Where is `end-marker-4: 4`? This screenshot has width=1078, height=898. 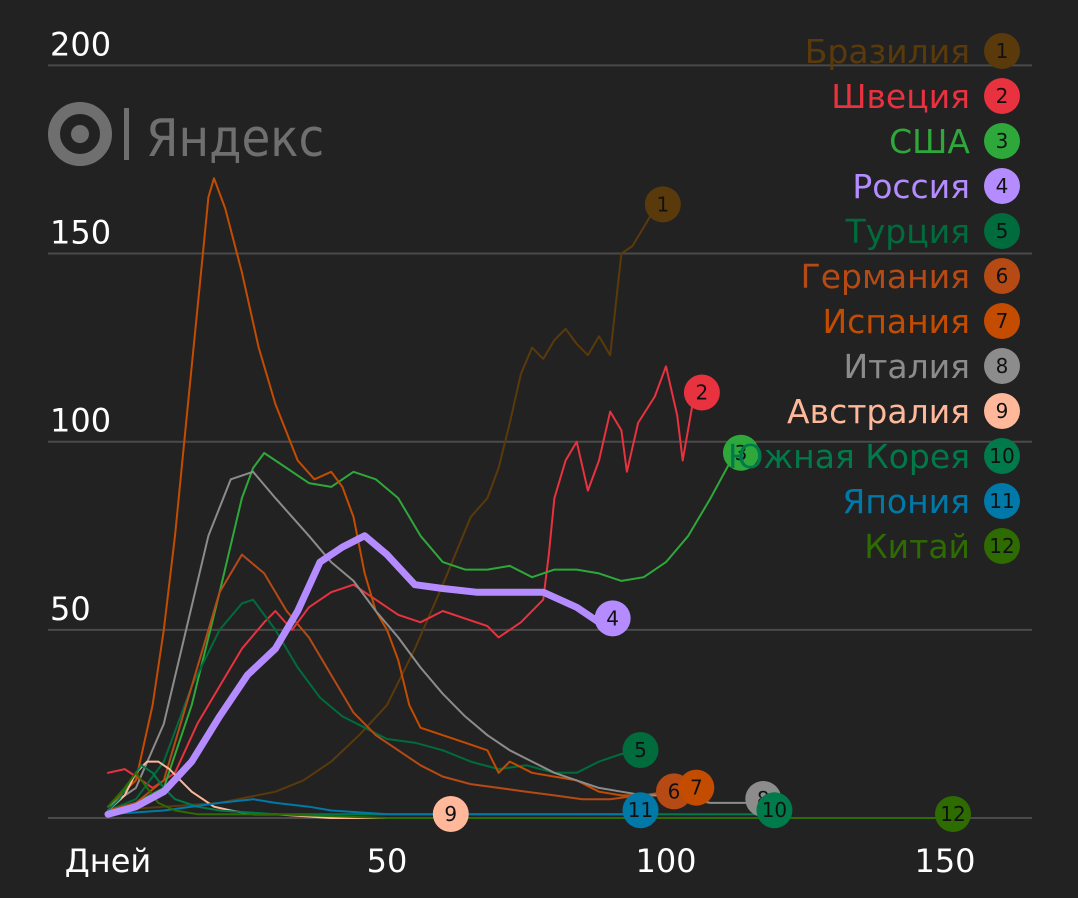 end-marker-4: 4 is located at coordinates (612, 618).